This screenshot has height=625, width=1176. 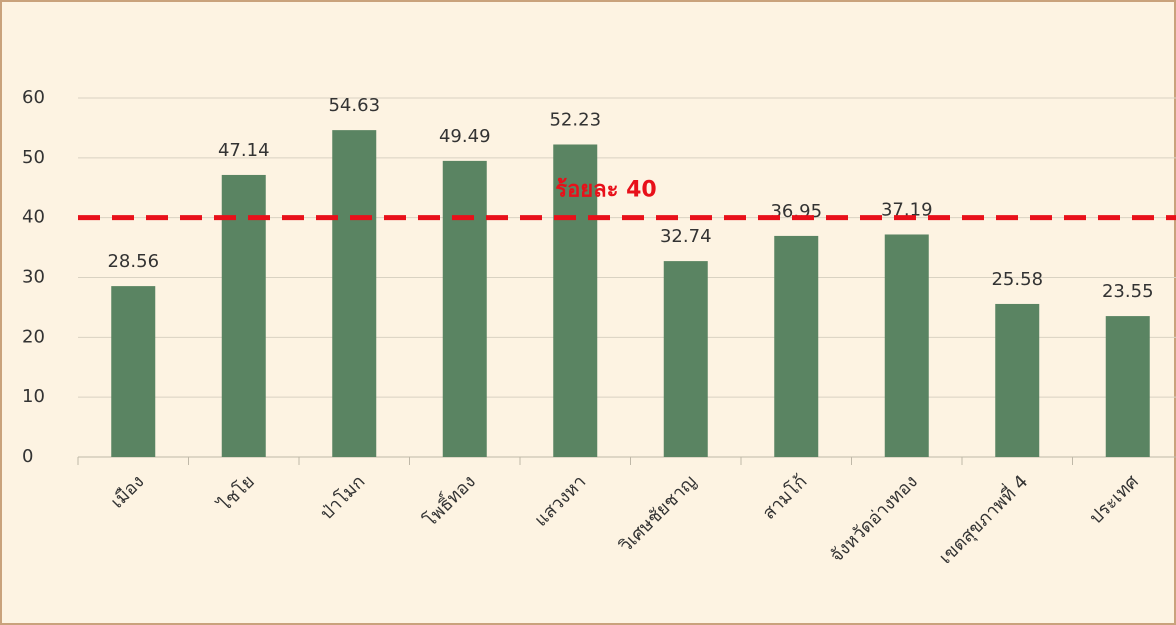 What do you see at coordinates (33, 396) in the screenshot?
I see `y-tick-label: 10` at bounding box center [33, 396].